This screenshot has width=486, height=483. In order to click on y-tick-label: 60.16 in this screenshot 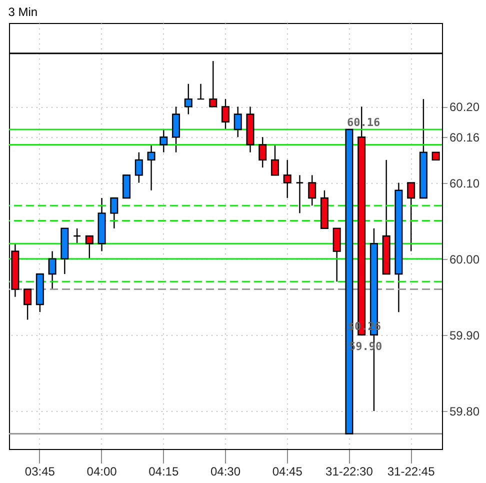, I will do `click(465, 137)`.